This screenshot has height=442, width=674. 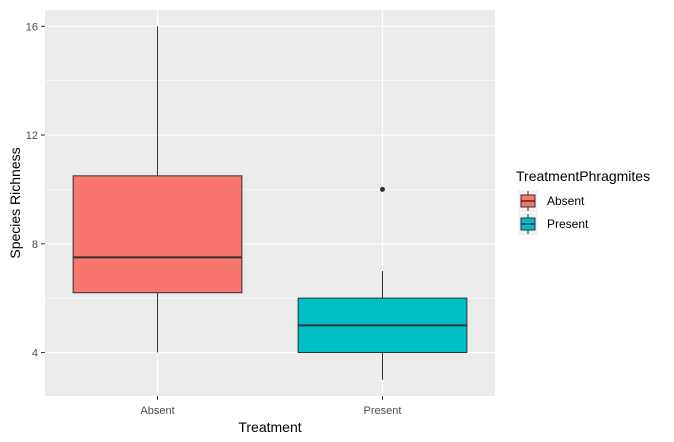 I want to click on legend-label: Absent, so click(x=566, y=201).